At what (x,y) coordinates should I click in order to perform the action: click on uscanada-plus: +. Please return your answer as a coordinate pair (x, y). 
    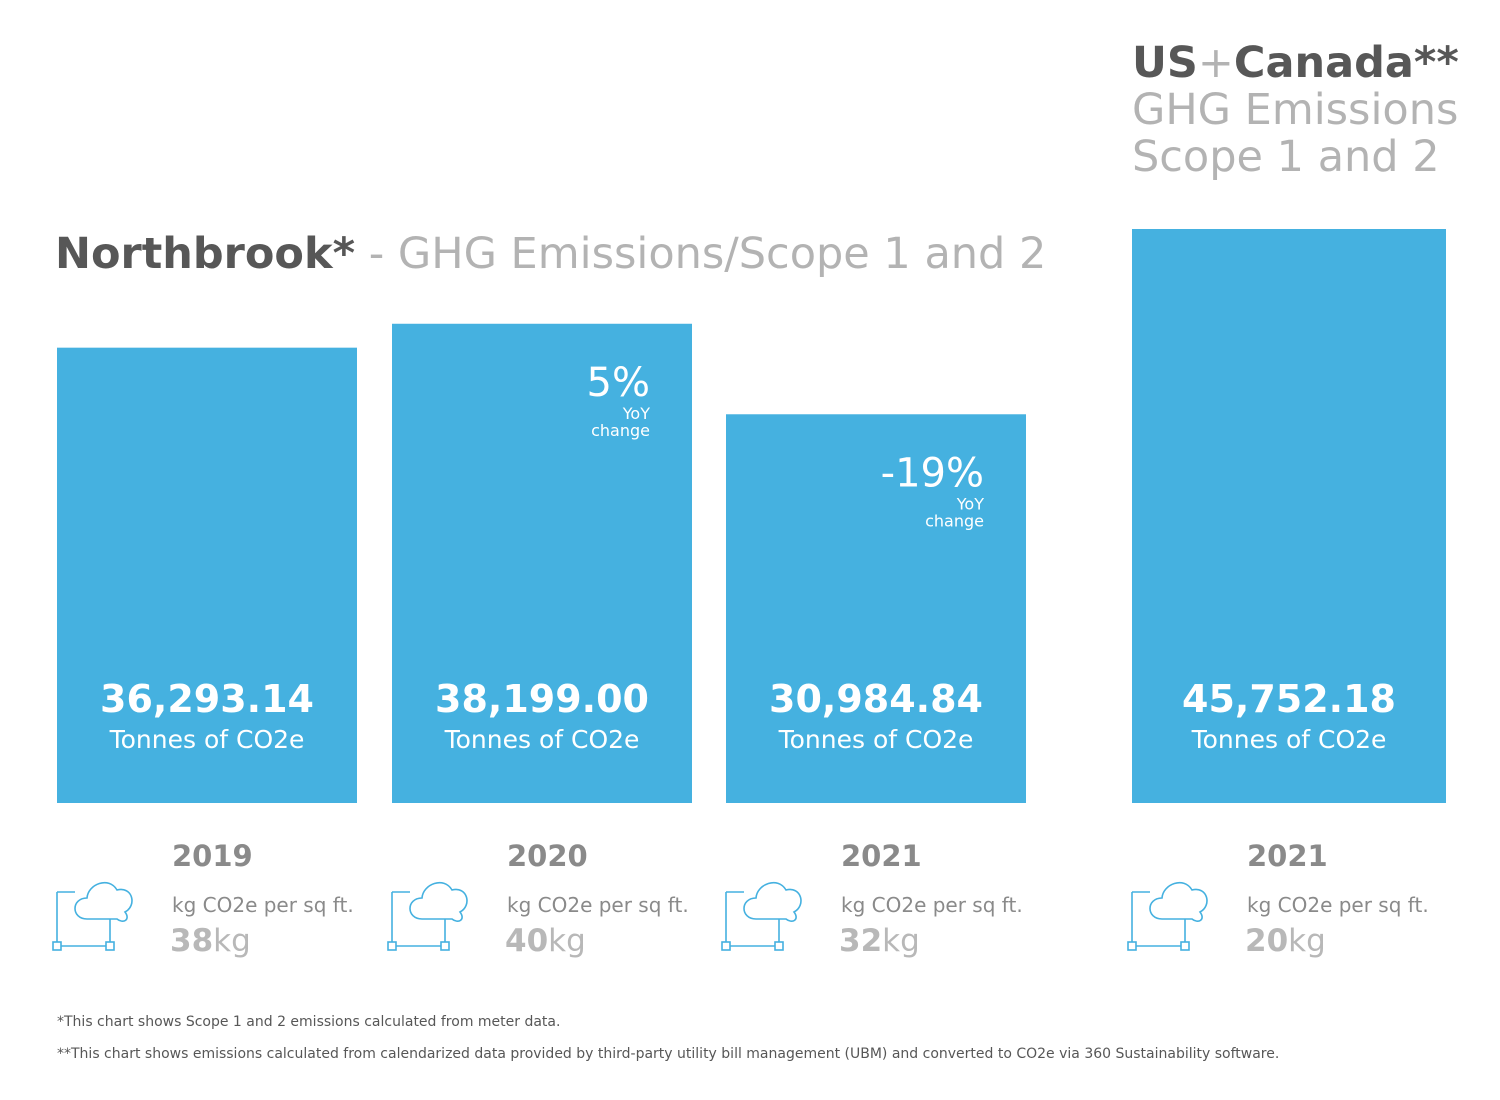
    Looking at the image, I should click on (1216, 63).